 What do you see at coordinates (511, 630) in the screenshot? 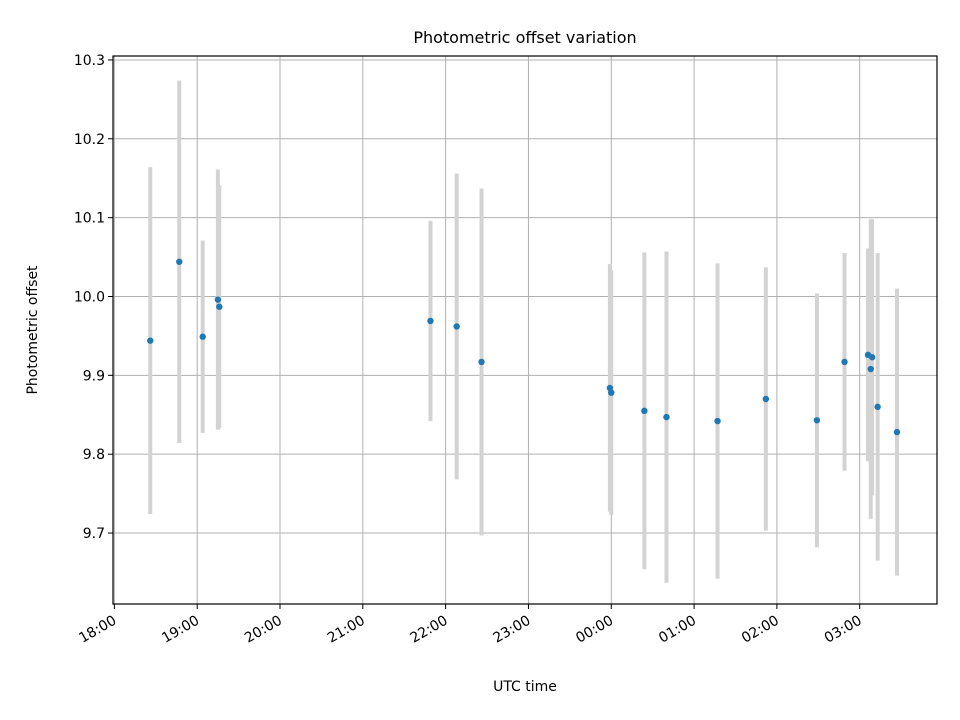
I see `x-tick-label: 23:00` at bounding box center [511, 630].